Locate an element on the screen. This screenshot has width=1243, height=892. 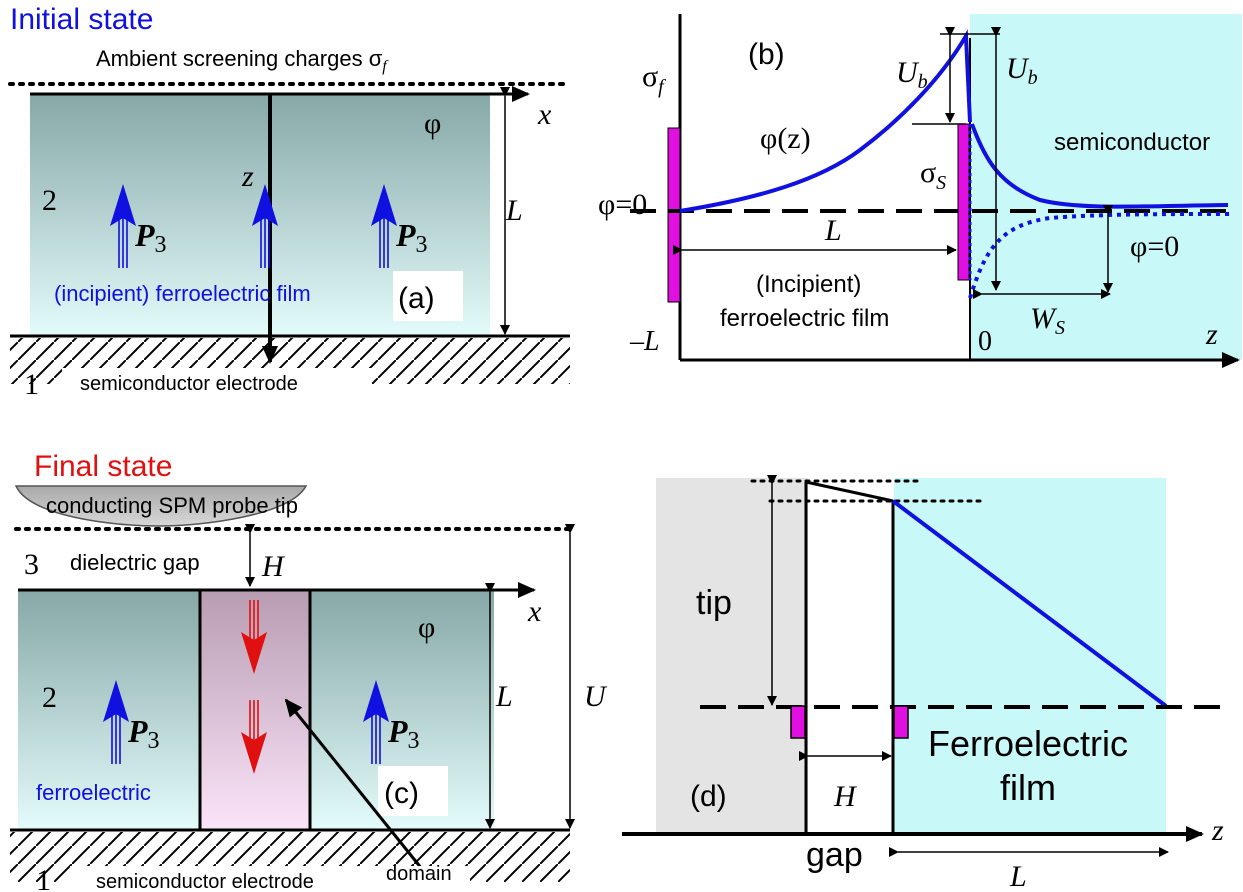
film-charge-plate-d is located at coordinates (901, 722).